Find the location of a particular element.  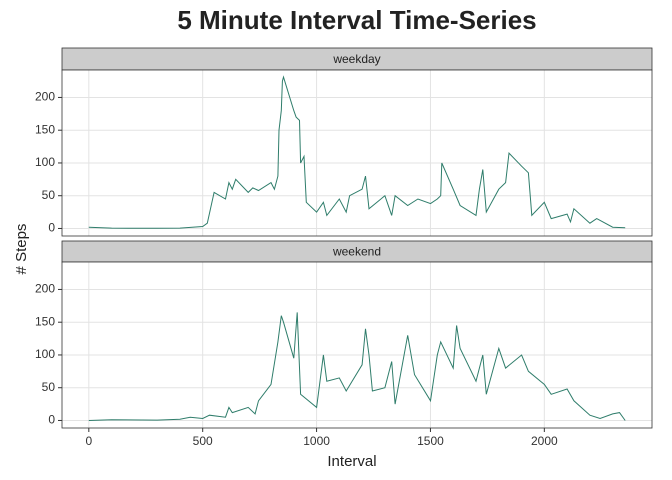

x-tick-label: 2000 is located at coordinates (544, 441).